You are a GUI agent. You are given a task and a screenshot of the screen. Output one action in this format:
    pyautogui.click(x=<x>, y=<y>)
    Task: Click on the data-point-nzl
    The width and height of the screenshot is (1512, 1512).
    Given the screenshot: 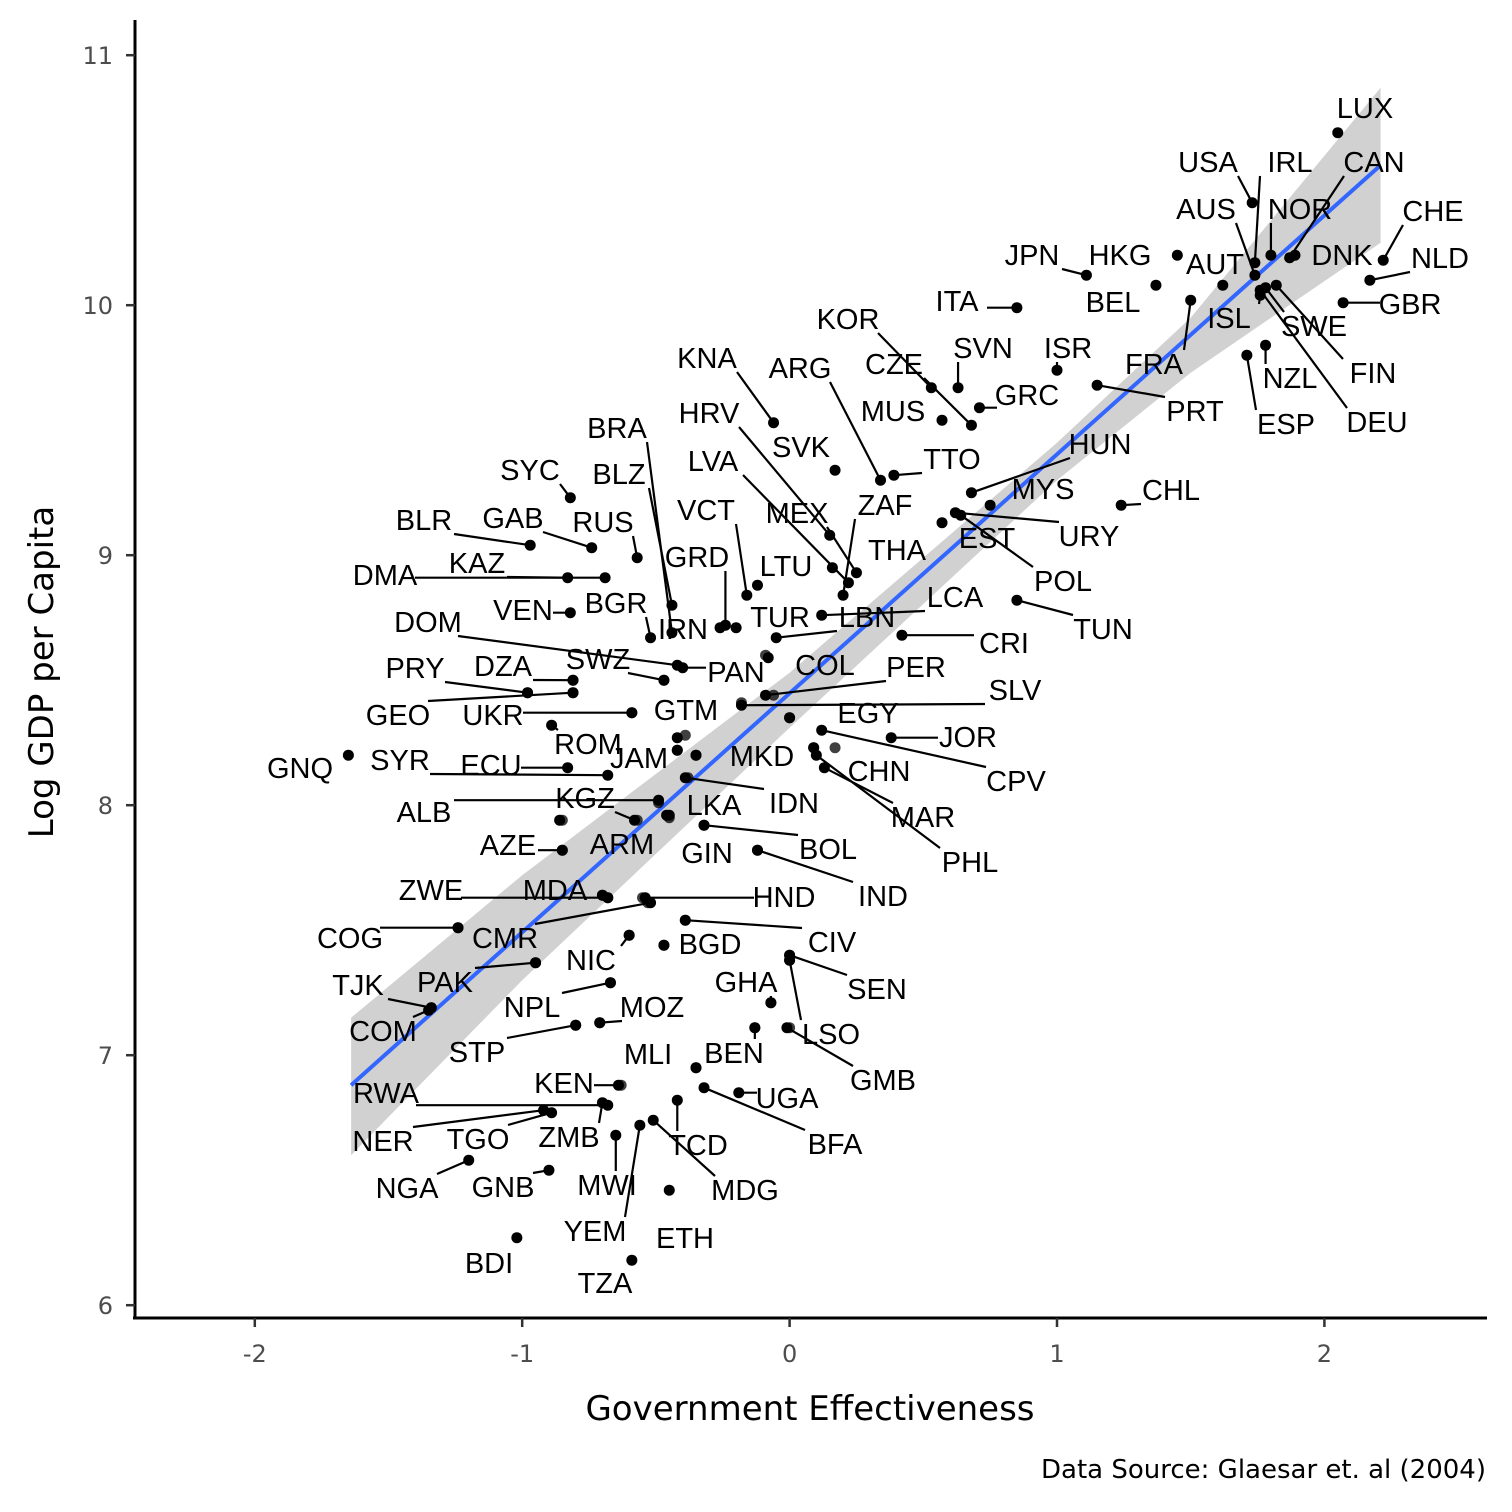 What is the action you would take?
    pyautogui.click(x=1266, y=345)
    